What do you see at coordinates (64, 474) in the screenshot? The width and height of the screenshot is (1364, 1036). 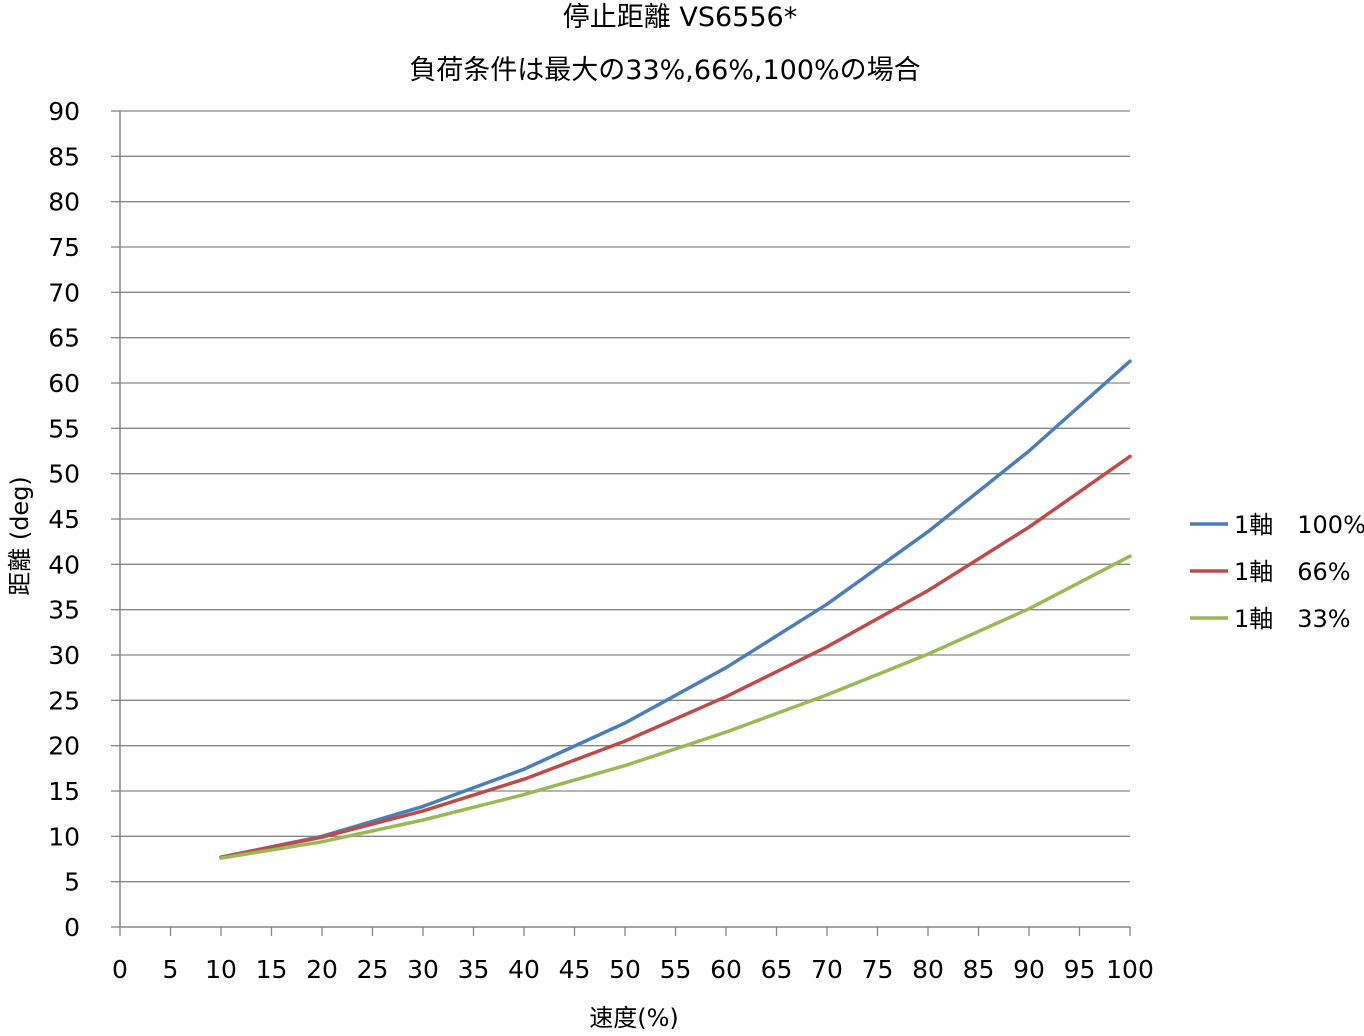 I see `y-tick-label: 50` at bounding box center [64, 474].